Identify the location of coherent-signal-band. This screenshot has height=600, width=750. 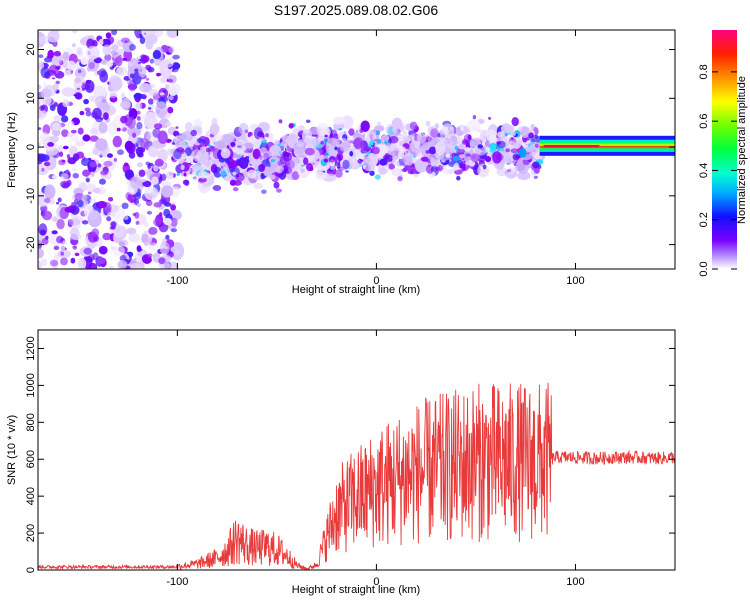
(607, 145).